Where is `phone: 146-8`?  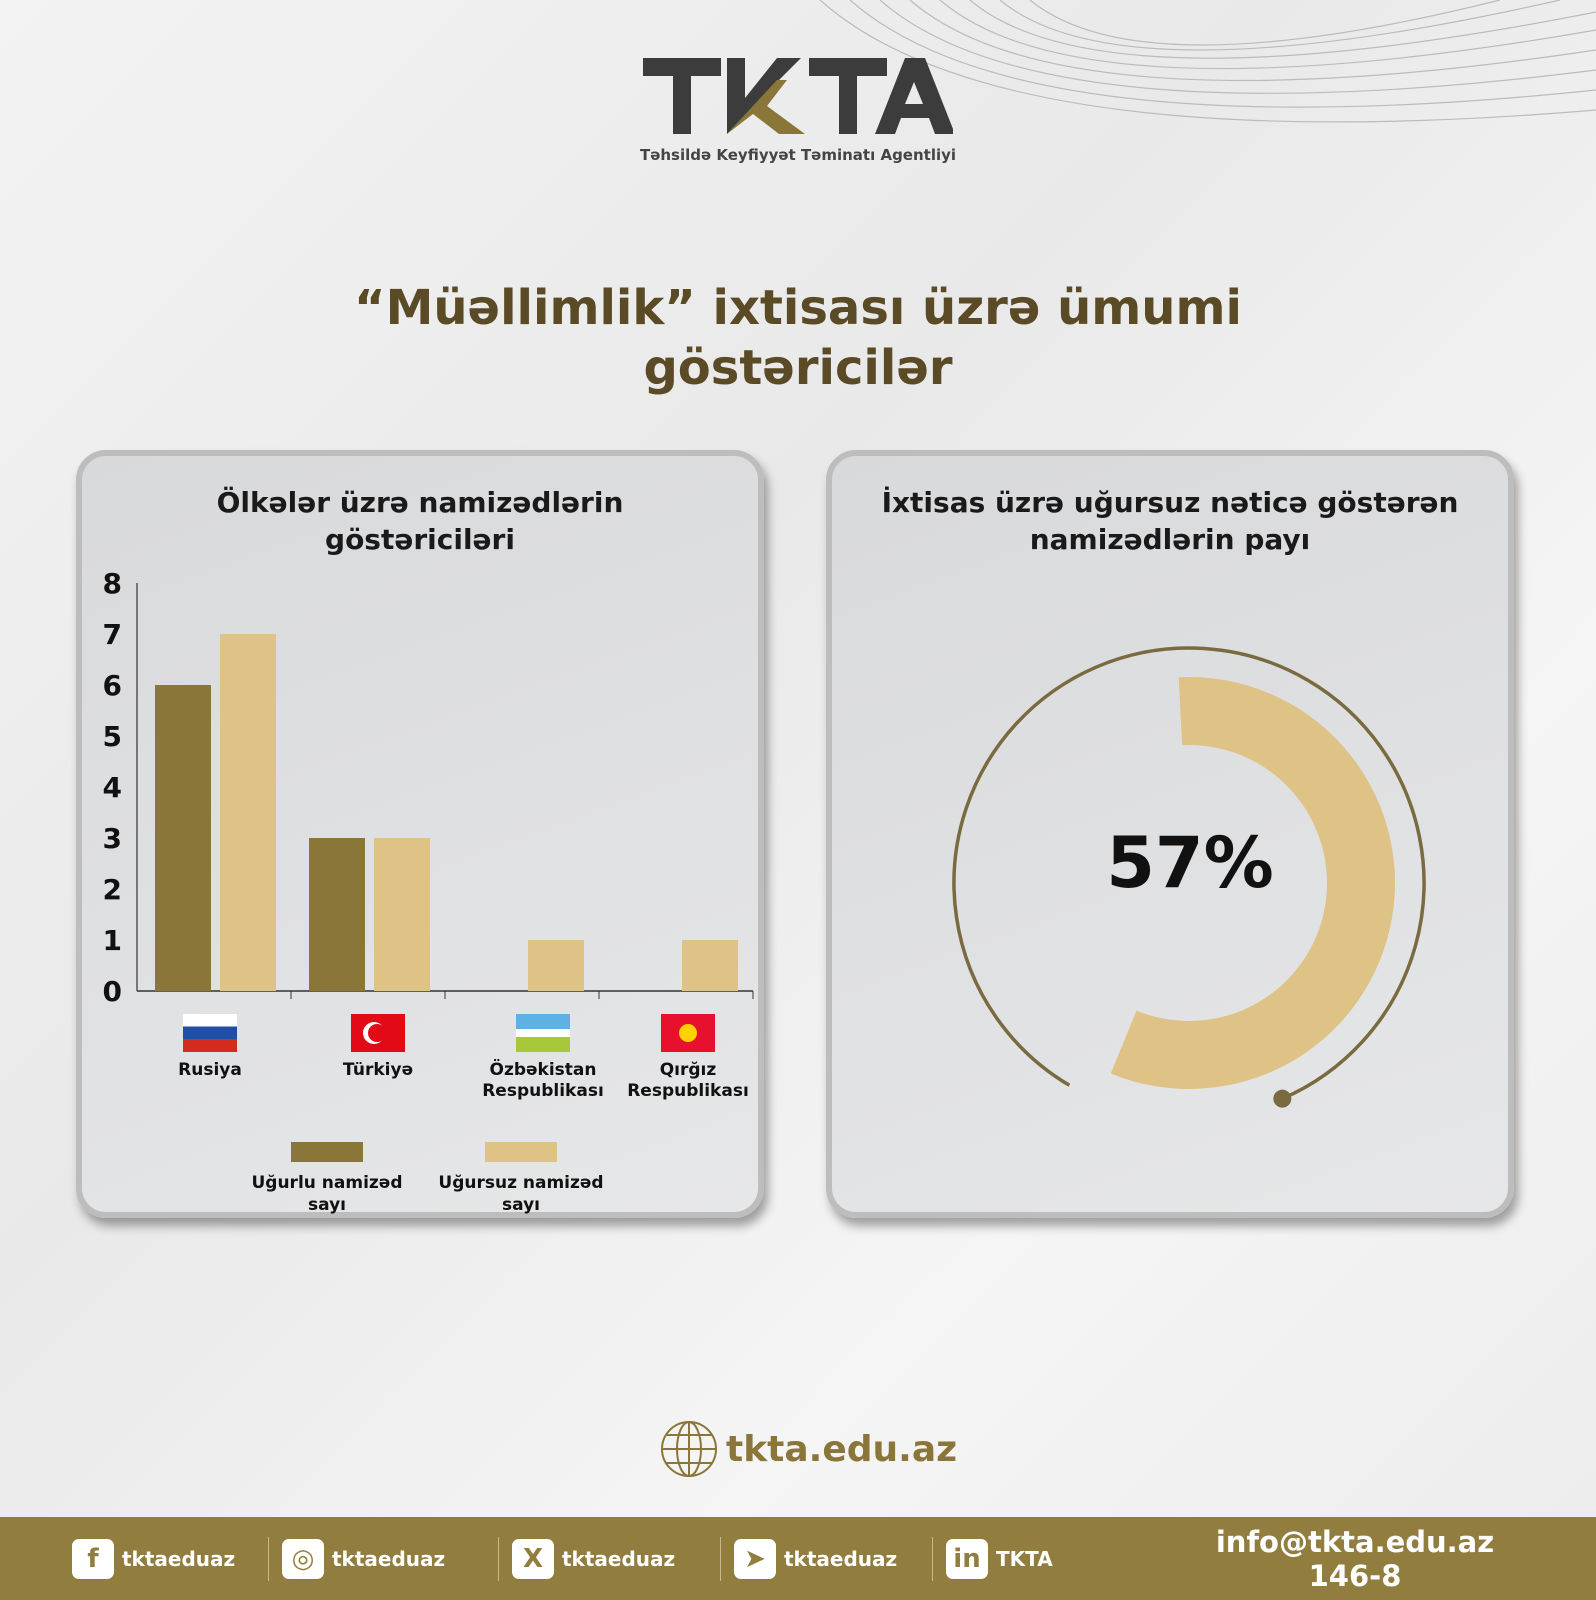 phone: 146-8 is located at coordinates (1355, 1576).